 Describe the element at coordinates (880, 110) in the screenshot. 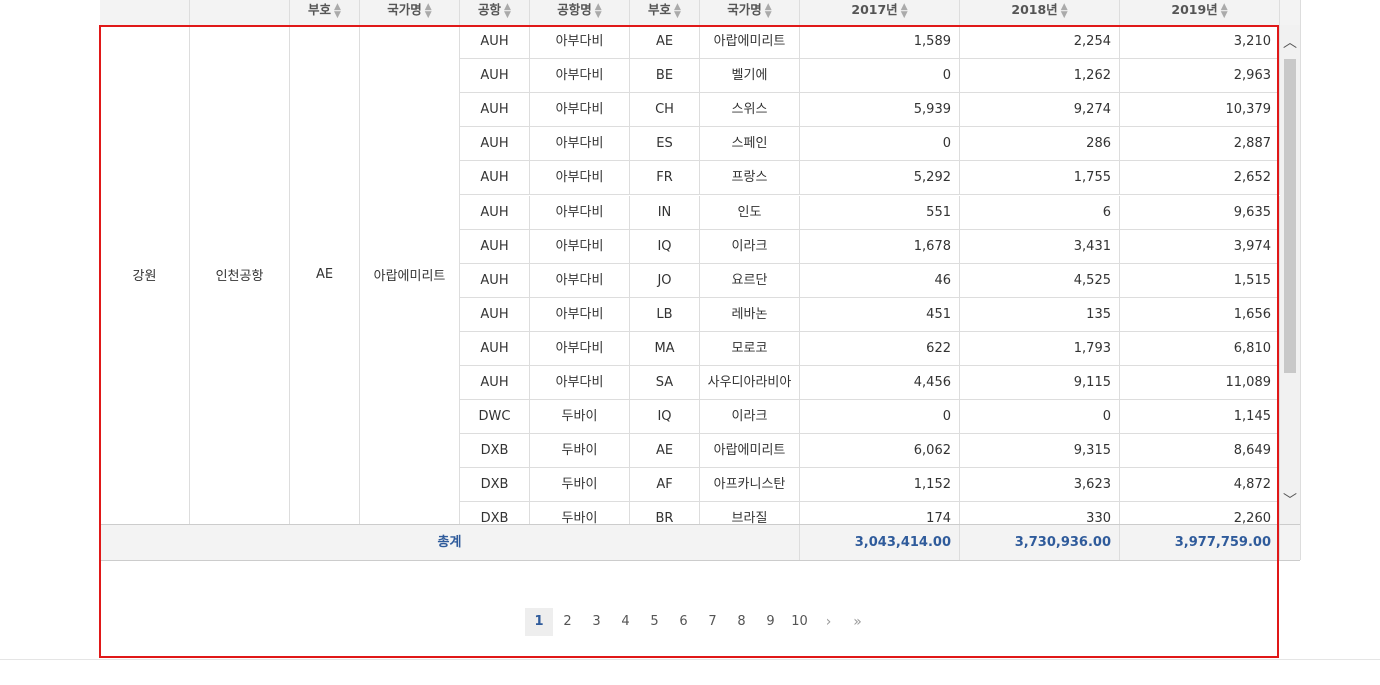

I see `cell-2017: 5,939` at that location.